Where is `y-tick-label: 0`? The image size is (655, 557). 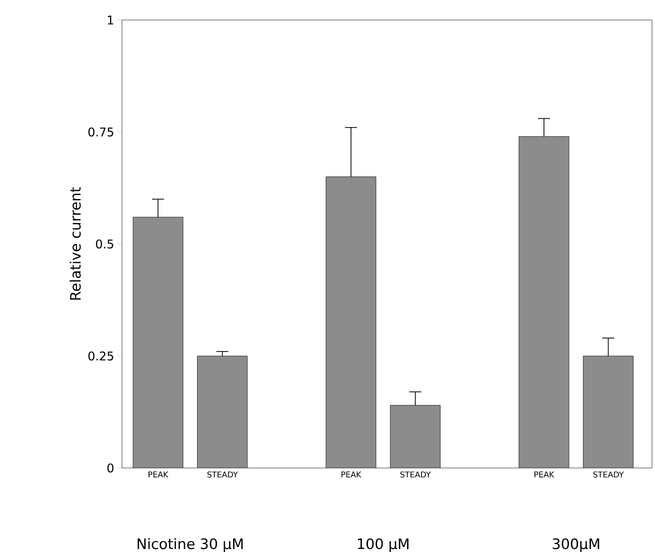 y-tick-label: 0 is located at coordinates (110, 468).